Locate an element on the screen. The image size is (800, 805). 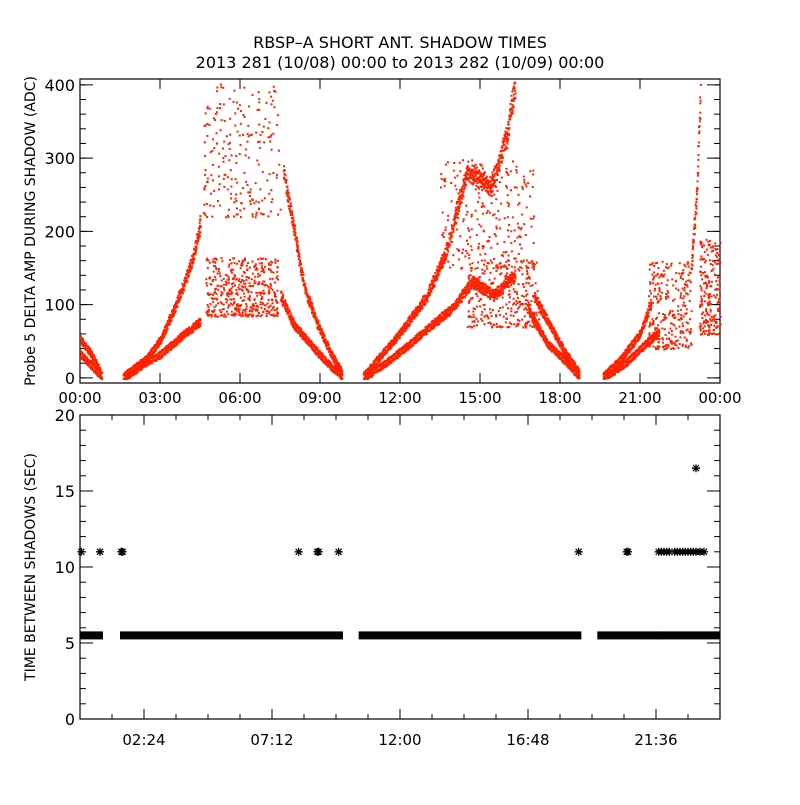
y-tick-label: 300 is located at coordinates (59, 158).